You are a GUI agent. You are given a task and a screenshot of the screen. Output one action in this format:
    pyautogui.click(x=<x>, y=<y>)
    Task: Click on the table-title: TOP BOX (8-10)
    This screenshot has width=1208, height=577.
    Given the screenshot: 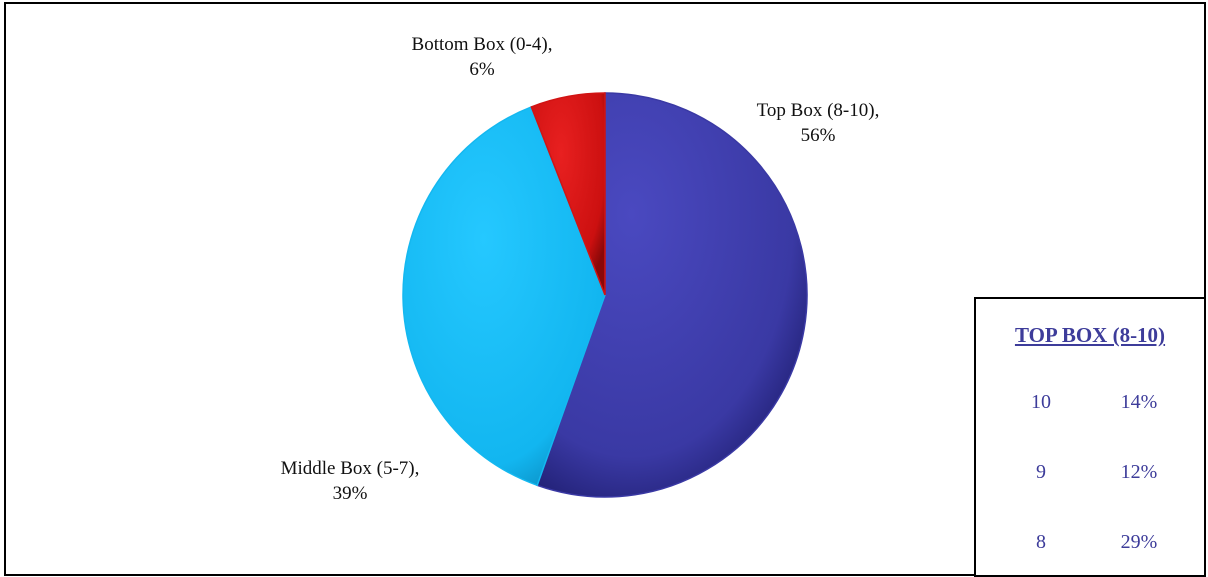 What is the action you would take?
    pyautogui.click(x=1090, y=335)
    